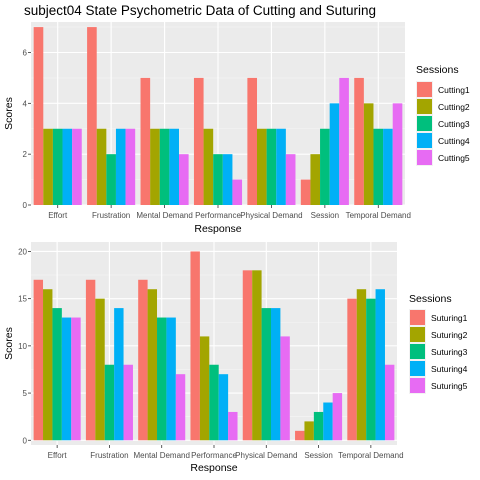 This screenshot has height=480, width=480. What do you see at coordinates (300, 435) in the screenshot?
I see `bar-suturing1-session` at bounding box center [300, 435].